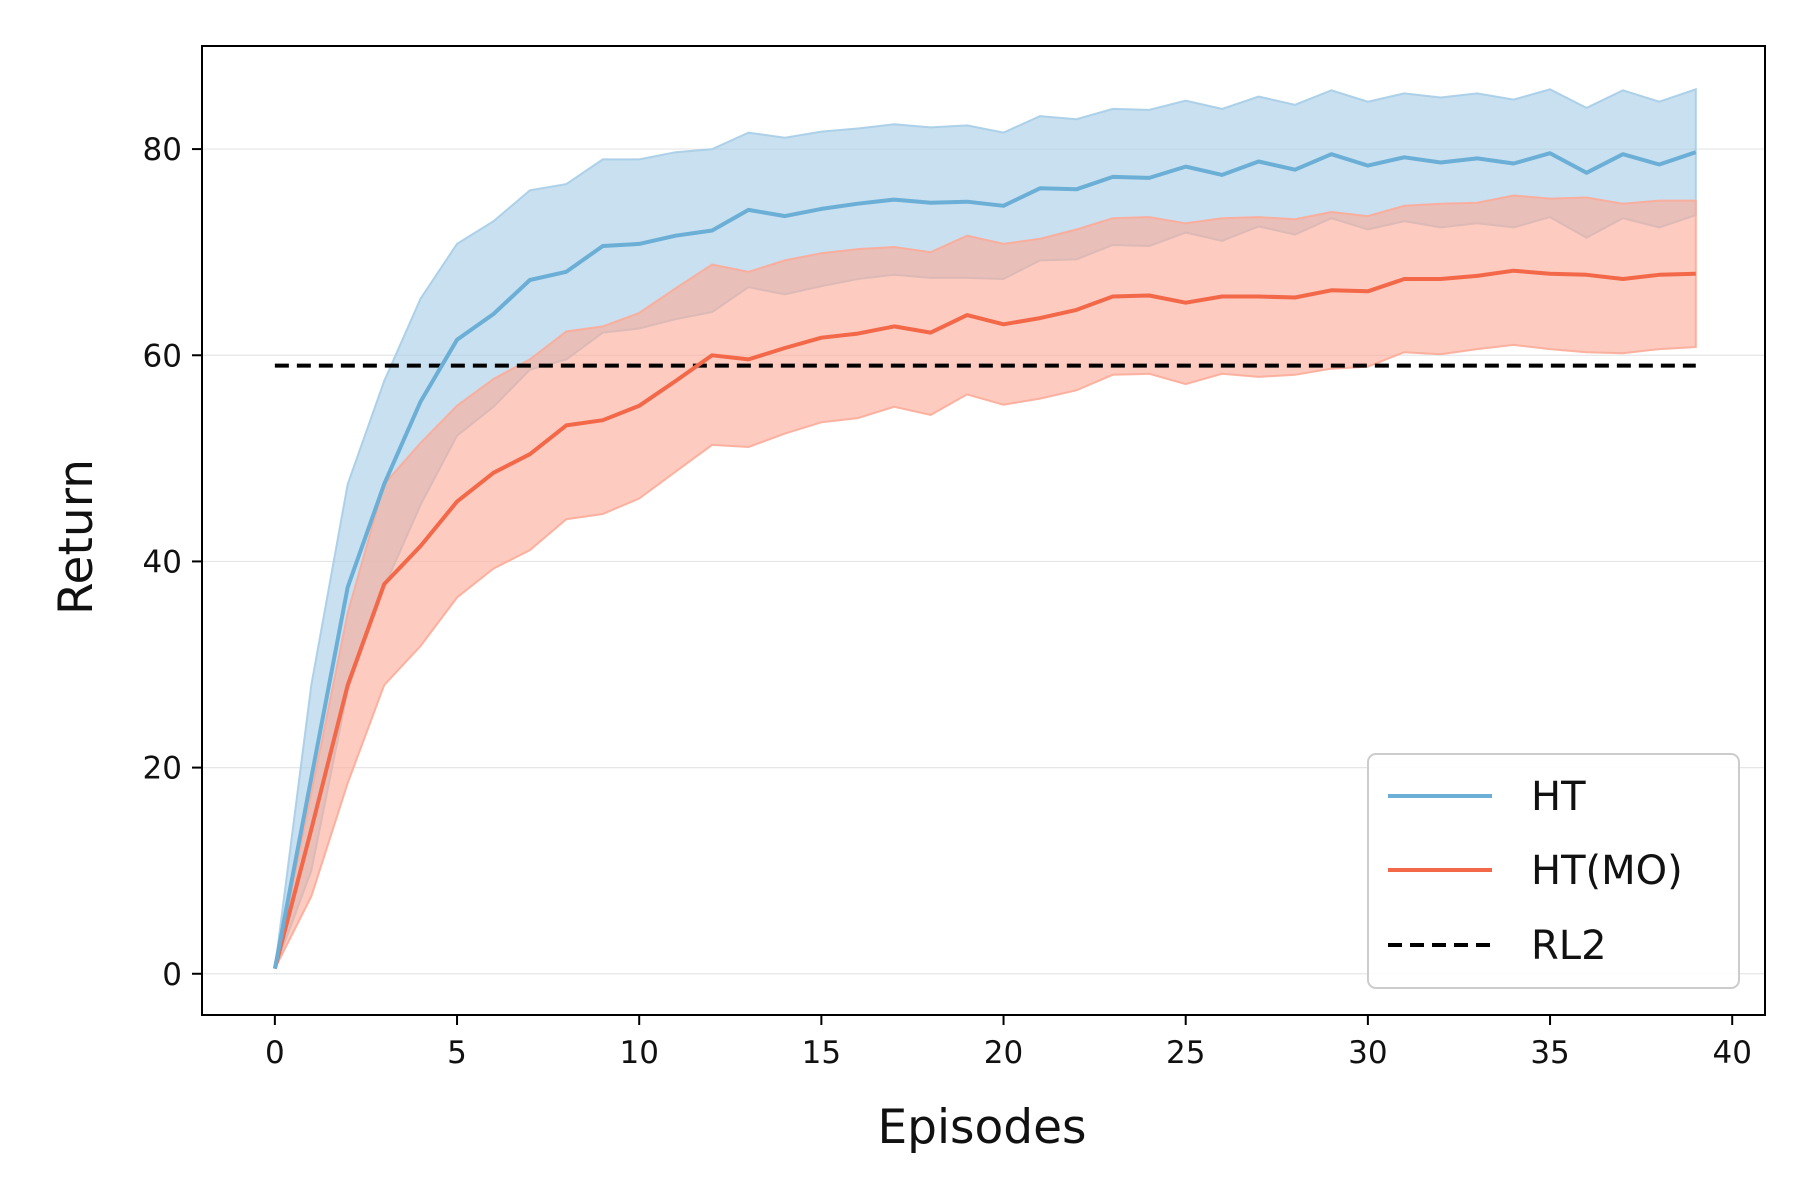 This screenshot has width=1800, height=1200. I want to click on x-tick-label-5: 5, so click(457, 1053).